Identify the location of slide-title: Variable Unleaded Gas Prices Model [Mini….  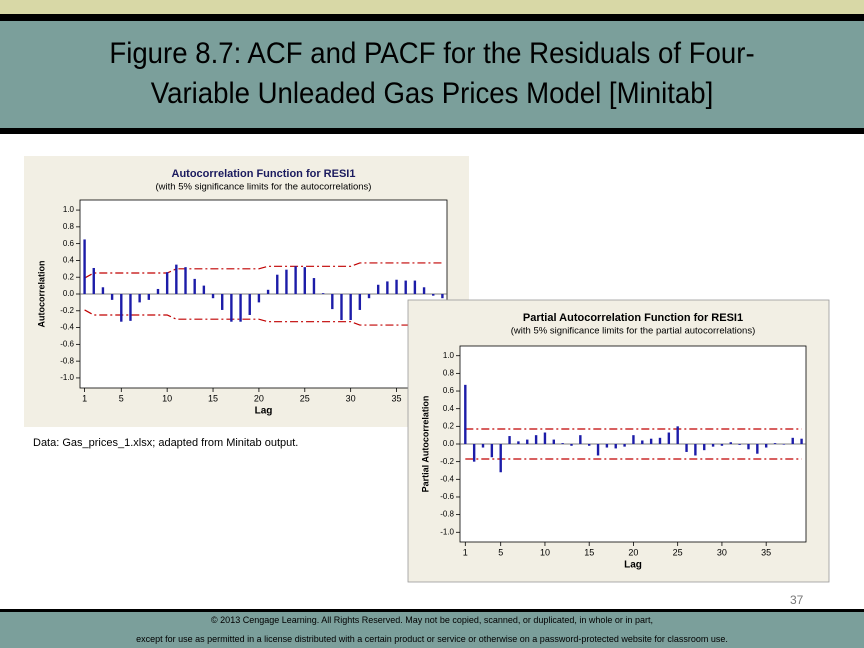
(432, 93).